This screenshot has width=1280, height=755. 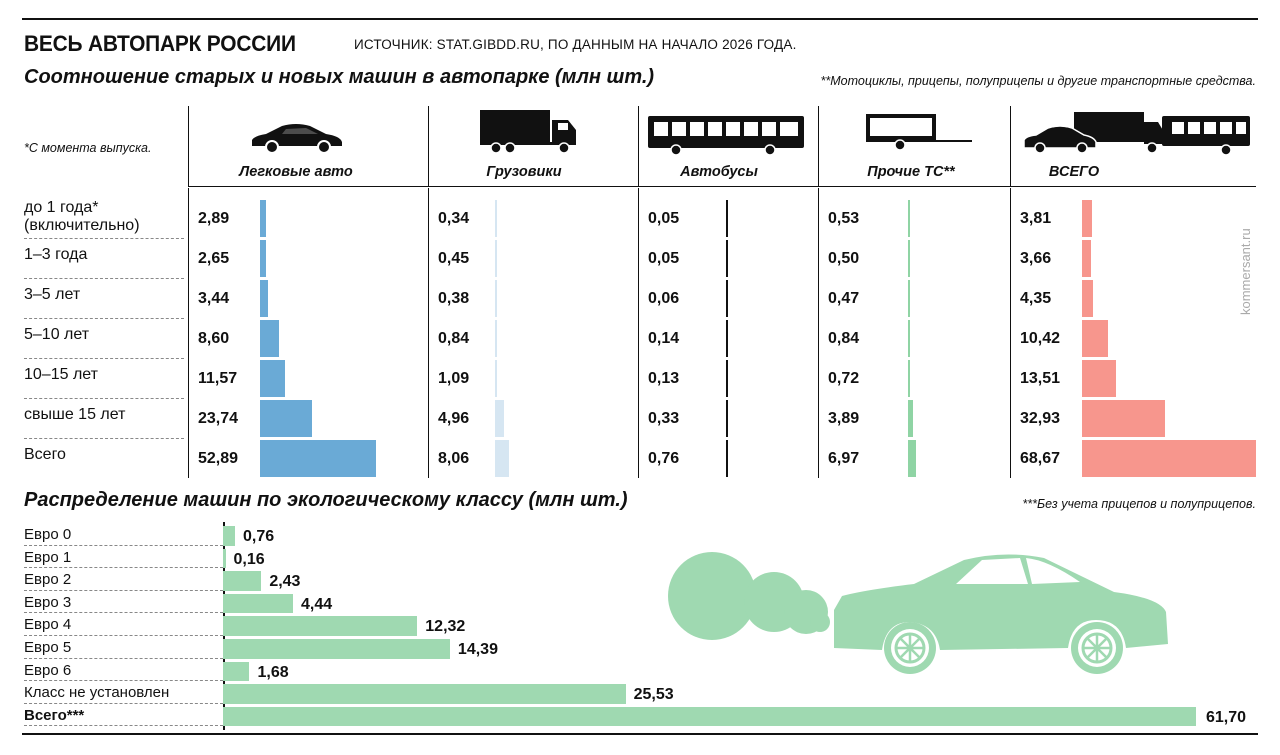 I want to click on data-label: 0,34, so click(x=454, y=218).